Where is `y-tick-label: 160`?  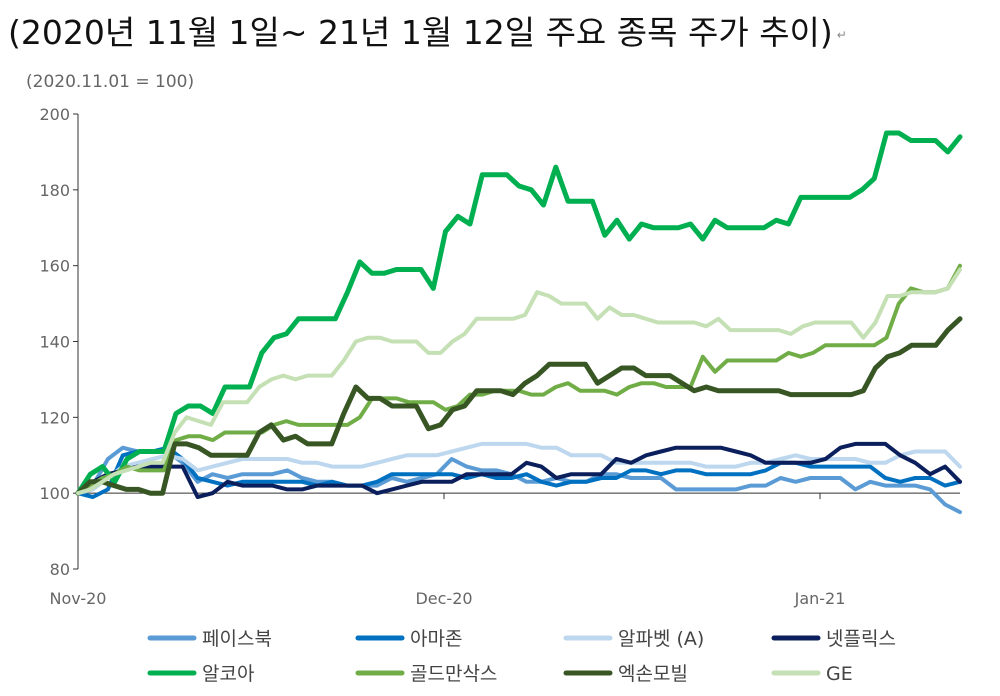 y-tick-label: 160 is located at coordinates (54, 266).